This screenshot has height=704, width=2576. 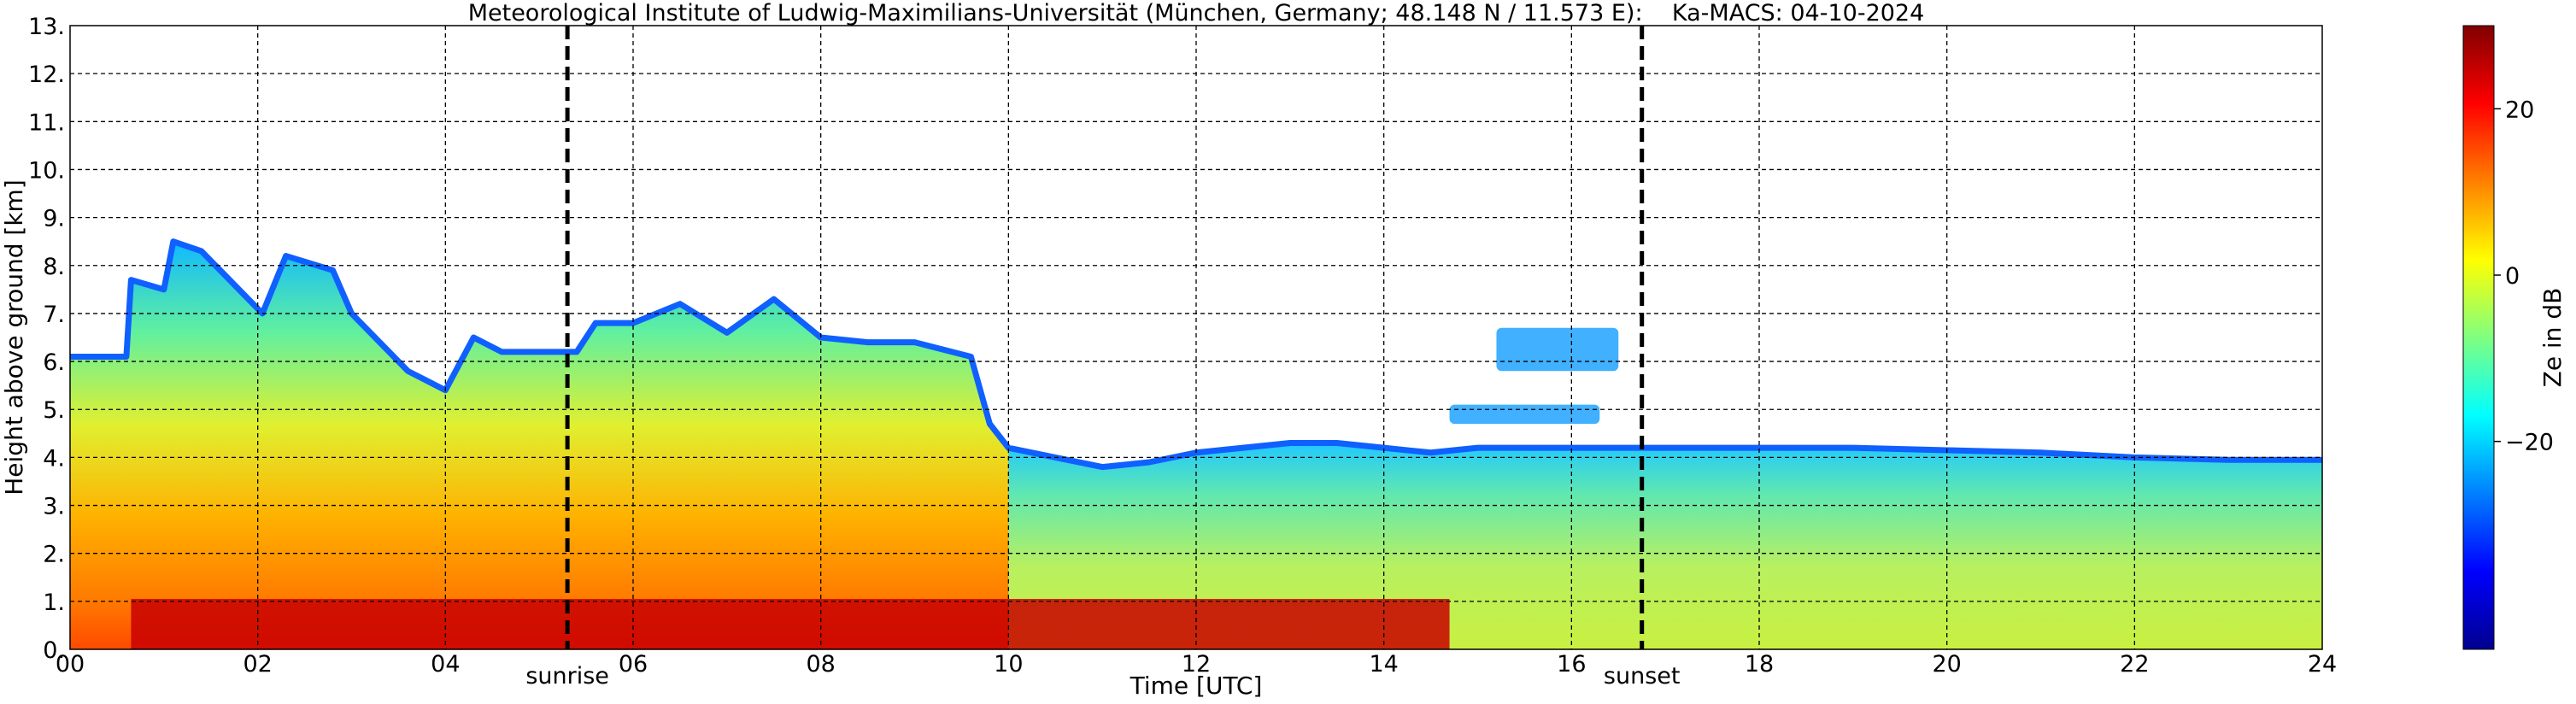 What do you see at coordinates (1946, 664) in the screenshot?
I see `x-tick-label: 20` at bounding box center [1946, 664].